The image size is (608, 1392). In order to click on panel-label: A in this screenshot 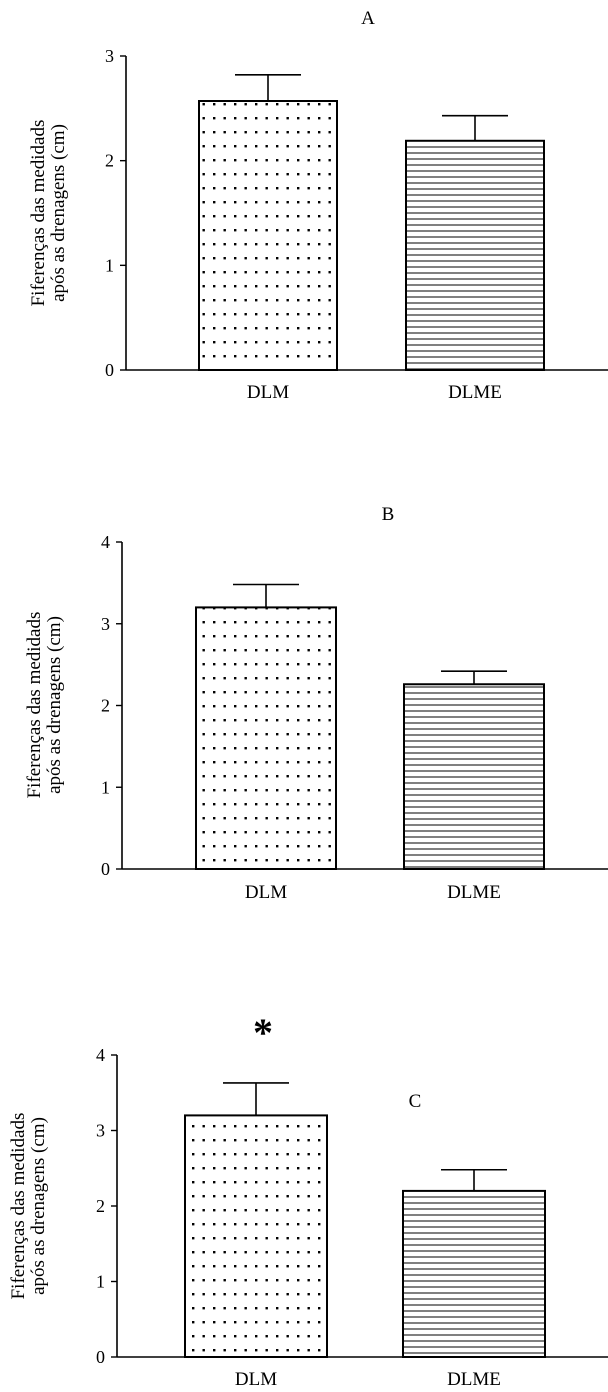, I will do `click(368, 18)`.